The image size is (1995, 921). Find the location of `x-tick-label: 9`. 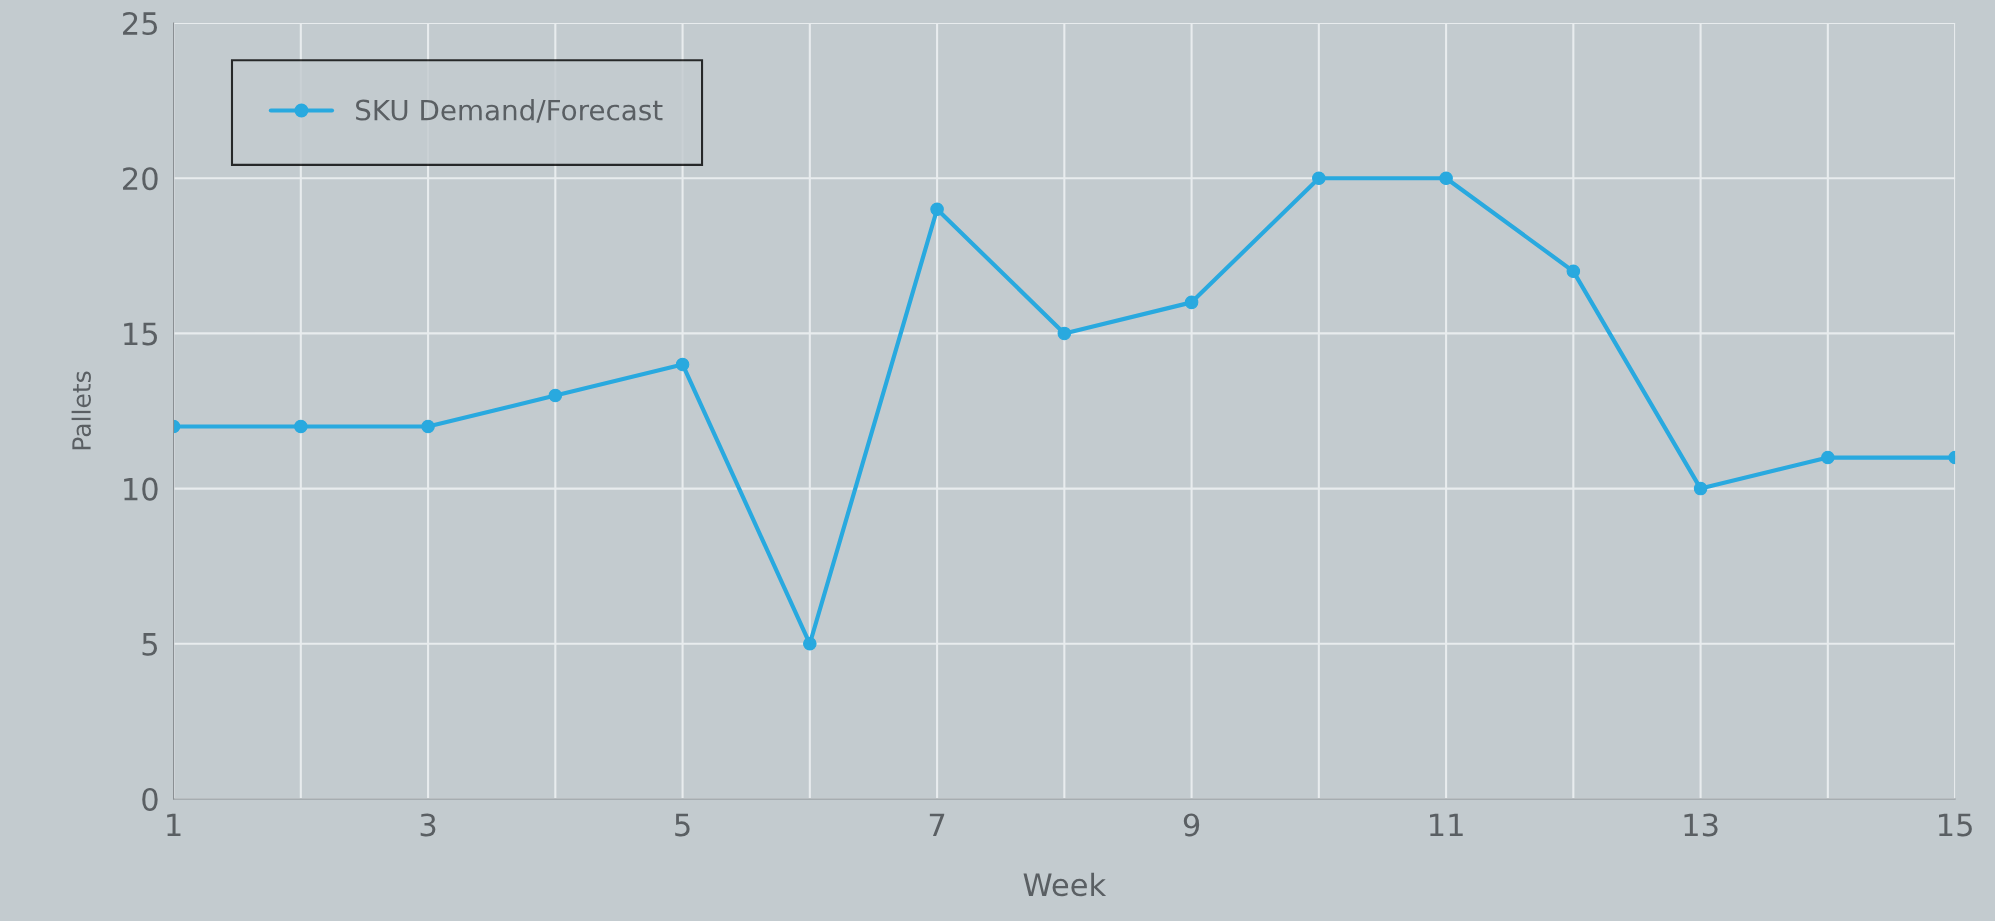

x-tick-label: 9 is located at coordinates (1191, 825).